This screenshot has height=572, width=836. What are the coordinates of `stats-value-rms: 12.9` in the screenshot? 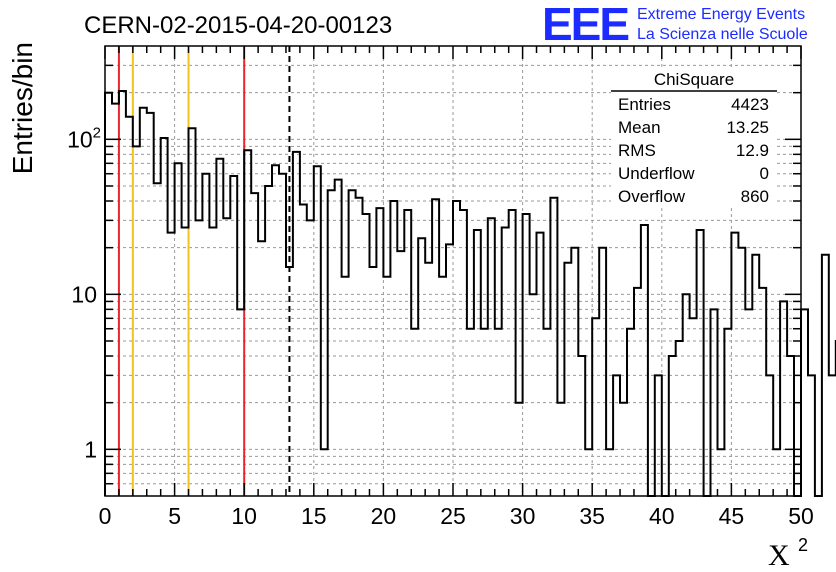 It's located at (752, 150).